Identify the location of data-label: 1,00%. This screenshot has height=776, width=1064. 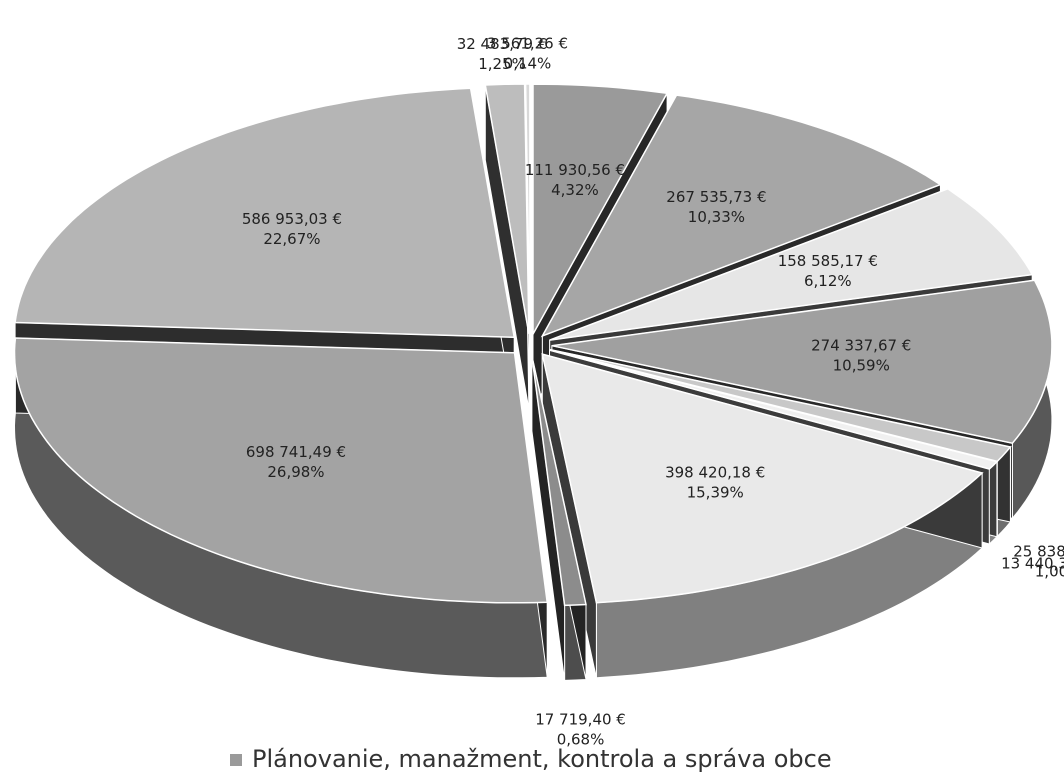
(1049, 571).